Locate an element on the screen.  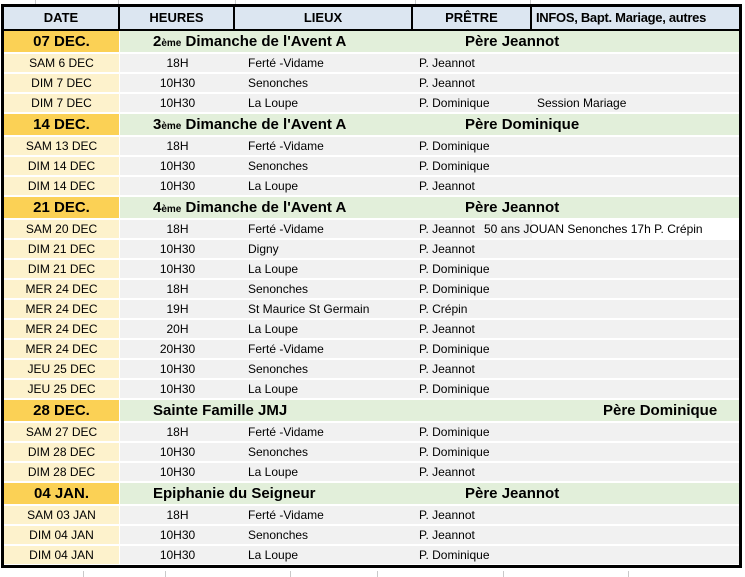
section-date-cell: 21 DEC. is located at coordinates (62, 207).